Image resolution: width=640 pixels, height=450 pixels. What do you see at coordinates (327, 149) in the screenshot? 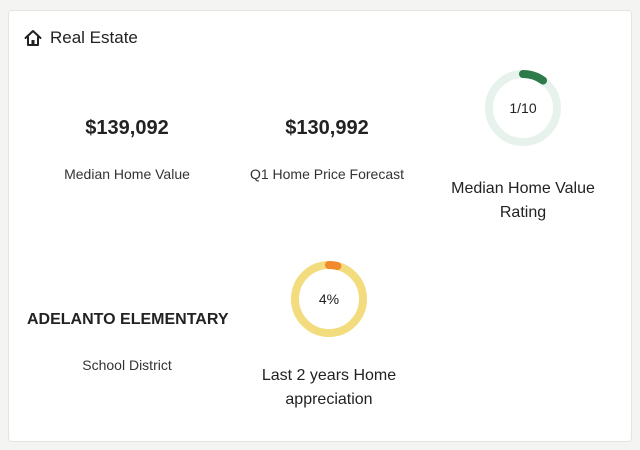
I see `price-forecast-stat: $130,992 Q1 Home Price Forecast` at bounding box center [327, 149].